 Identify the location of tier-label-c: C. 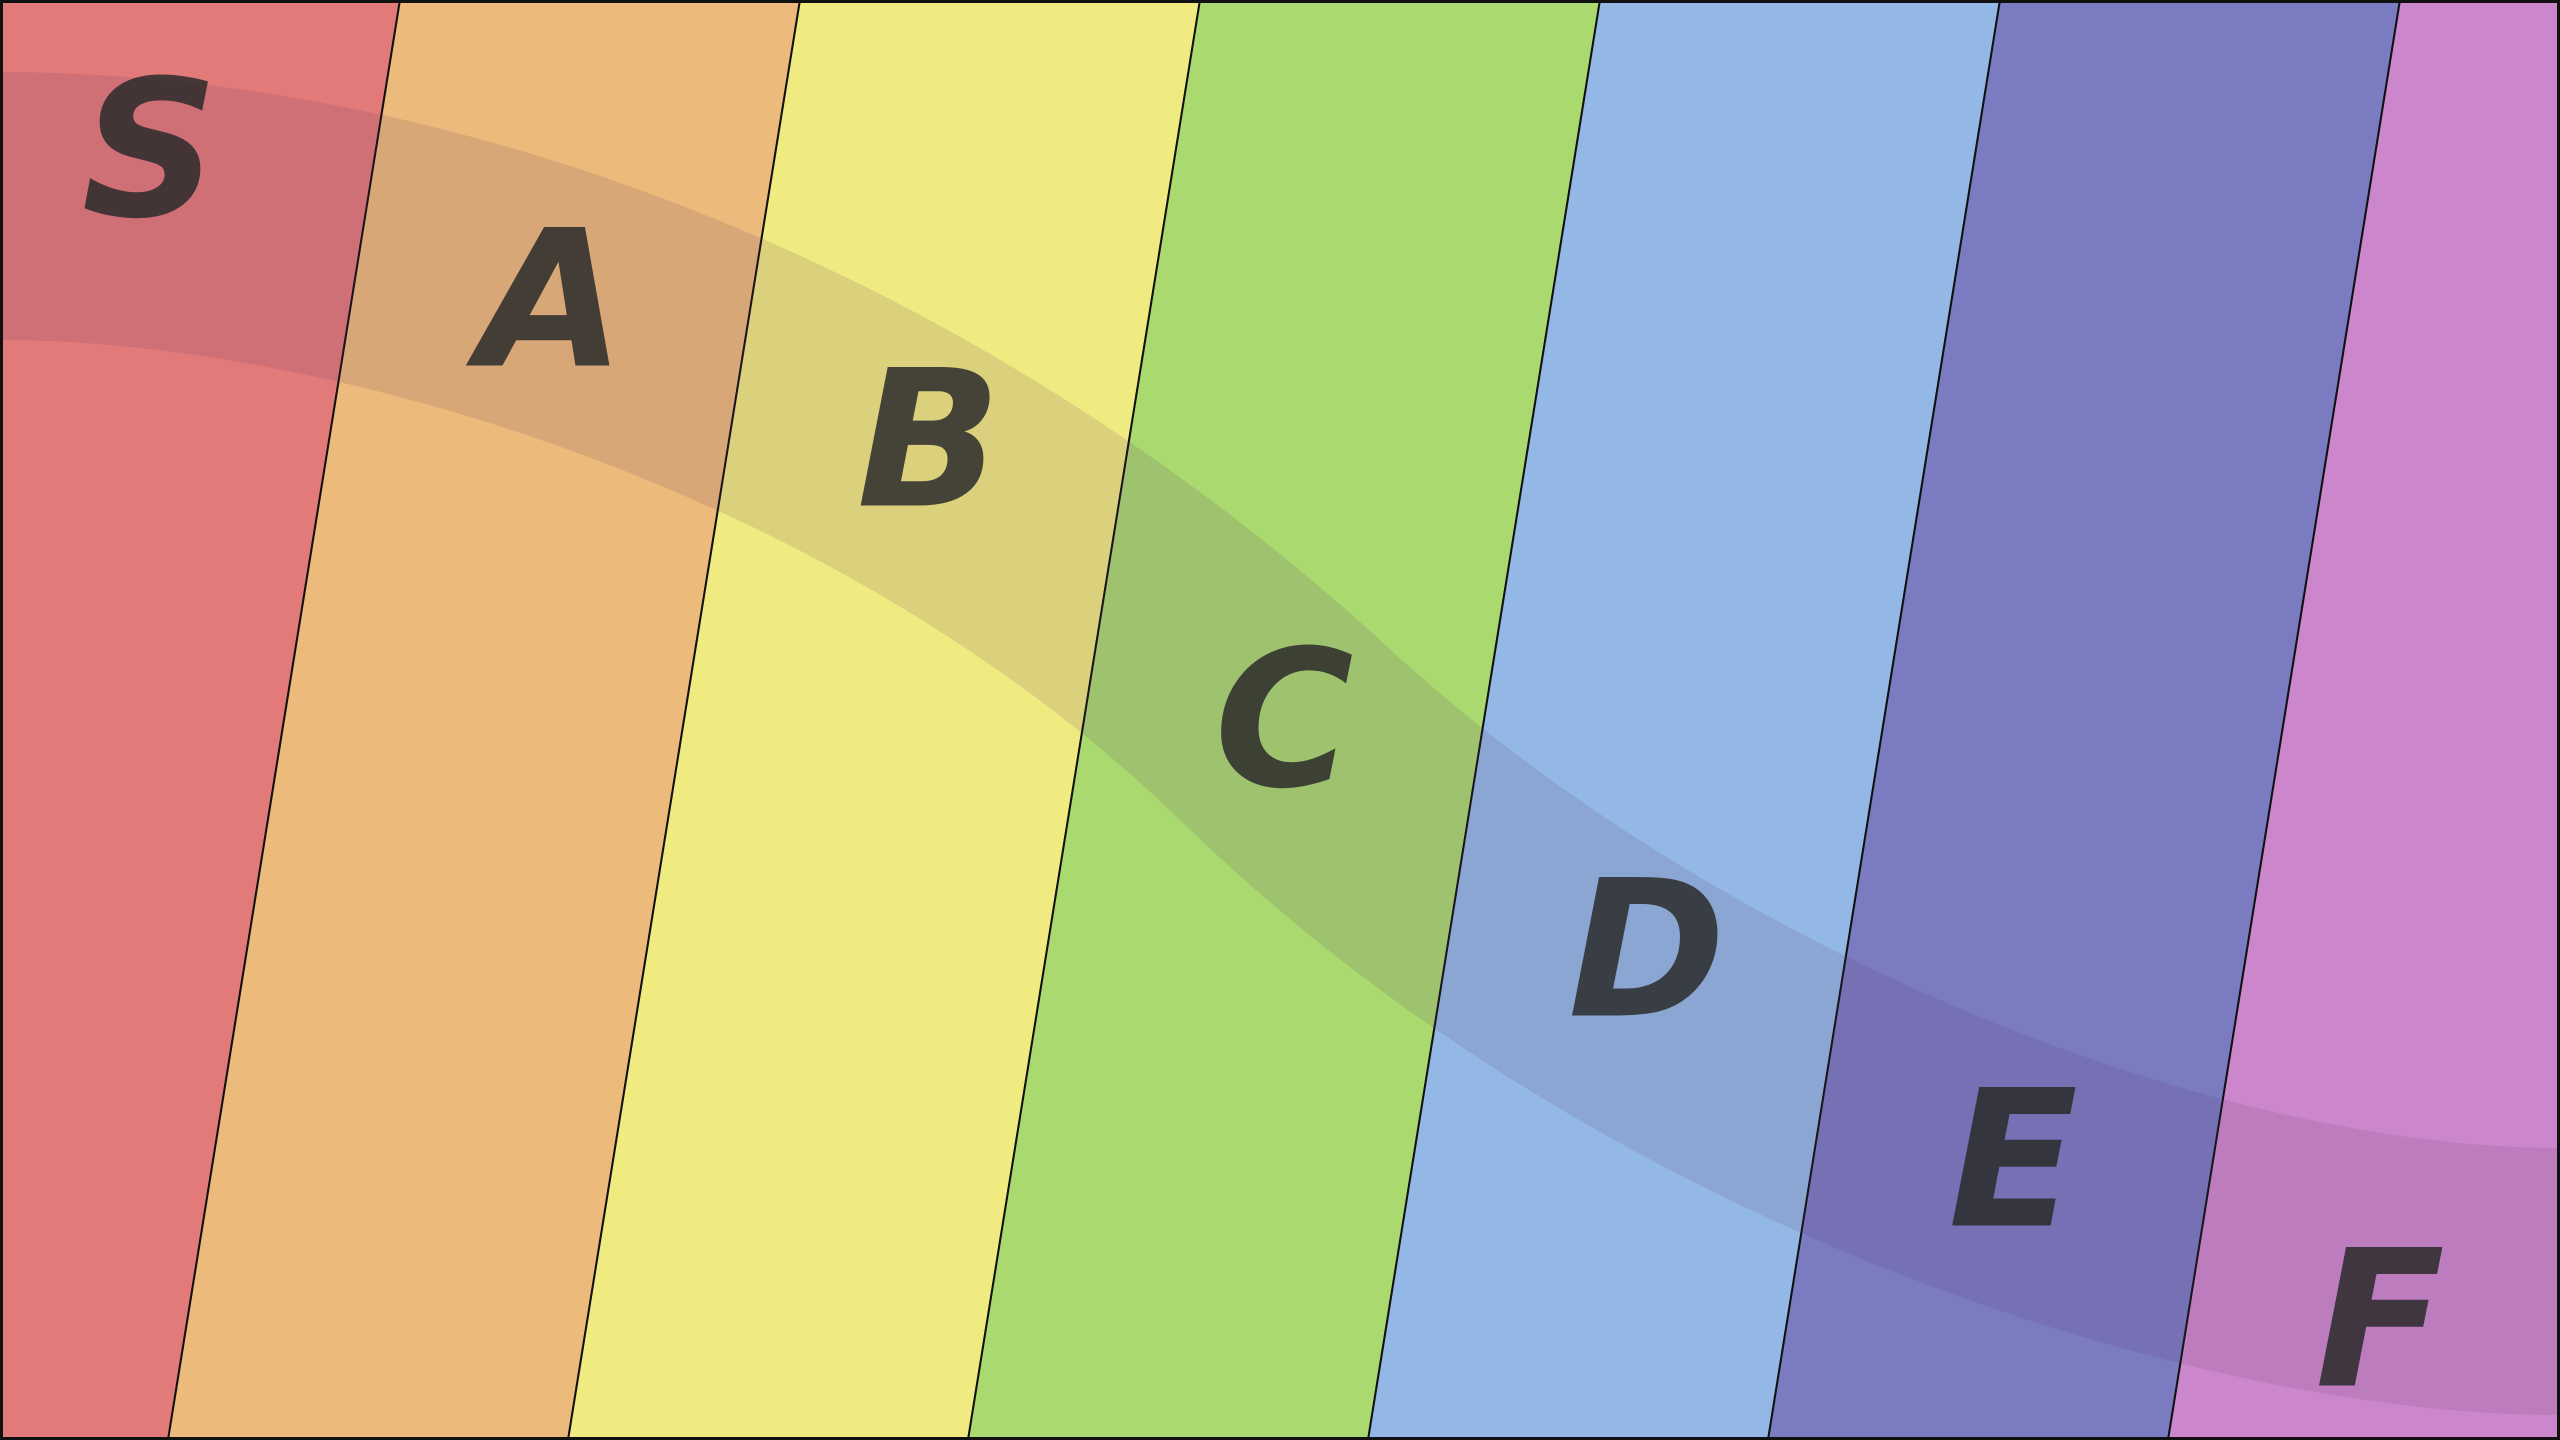
(1283, 720).